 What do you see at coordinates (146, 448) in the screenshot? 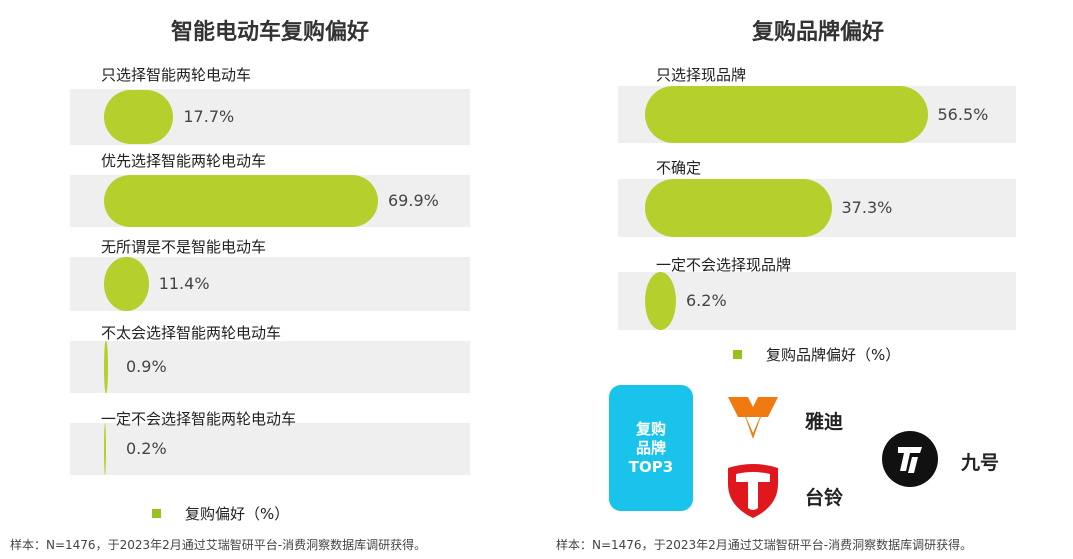
I see `left-value-label: 0.2%` at bounding box center [146, 448].